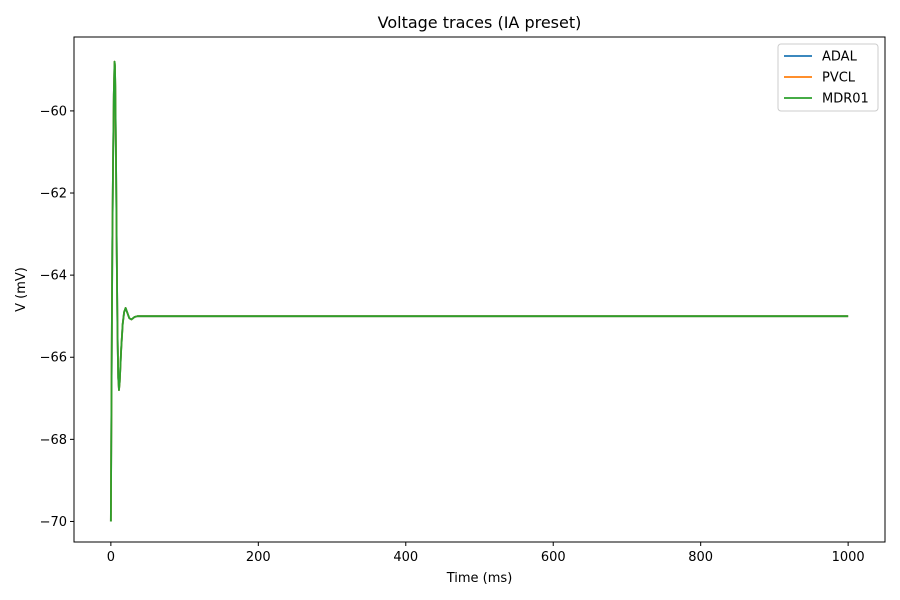 This screenshot has height=600, width=900. I want to click on legend-label: ADAL, so click(840, 57).